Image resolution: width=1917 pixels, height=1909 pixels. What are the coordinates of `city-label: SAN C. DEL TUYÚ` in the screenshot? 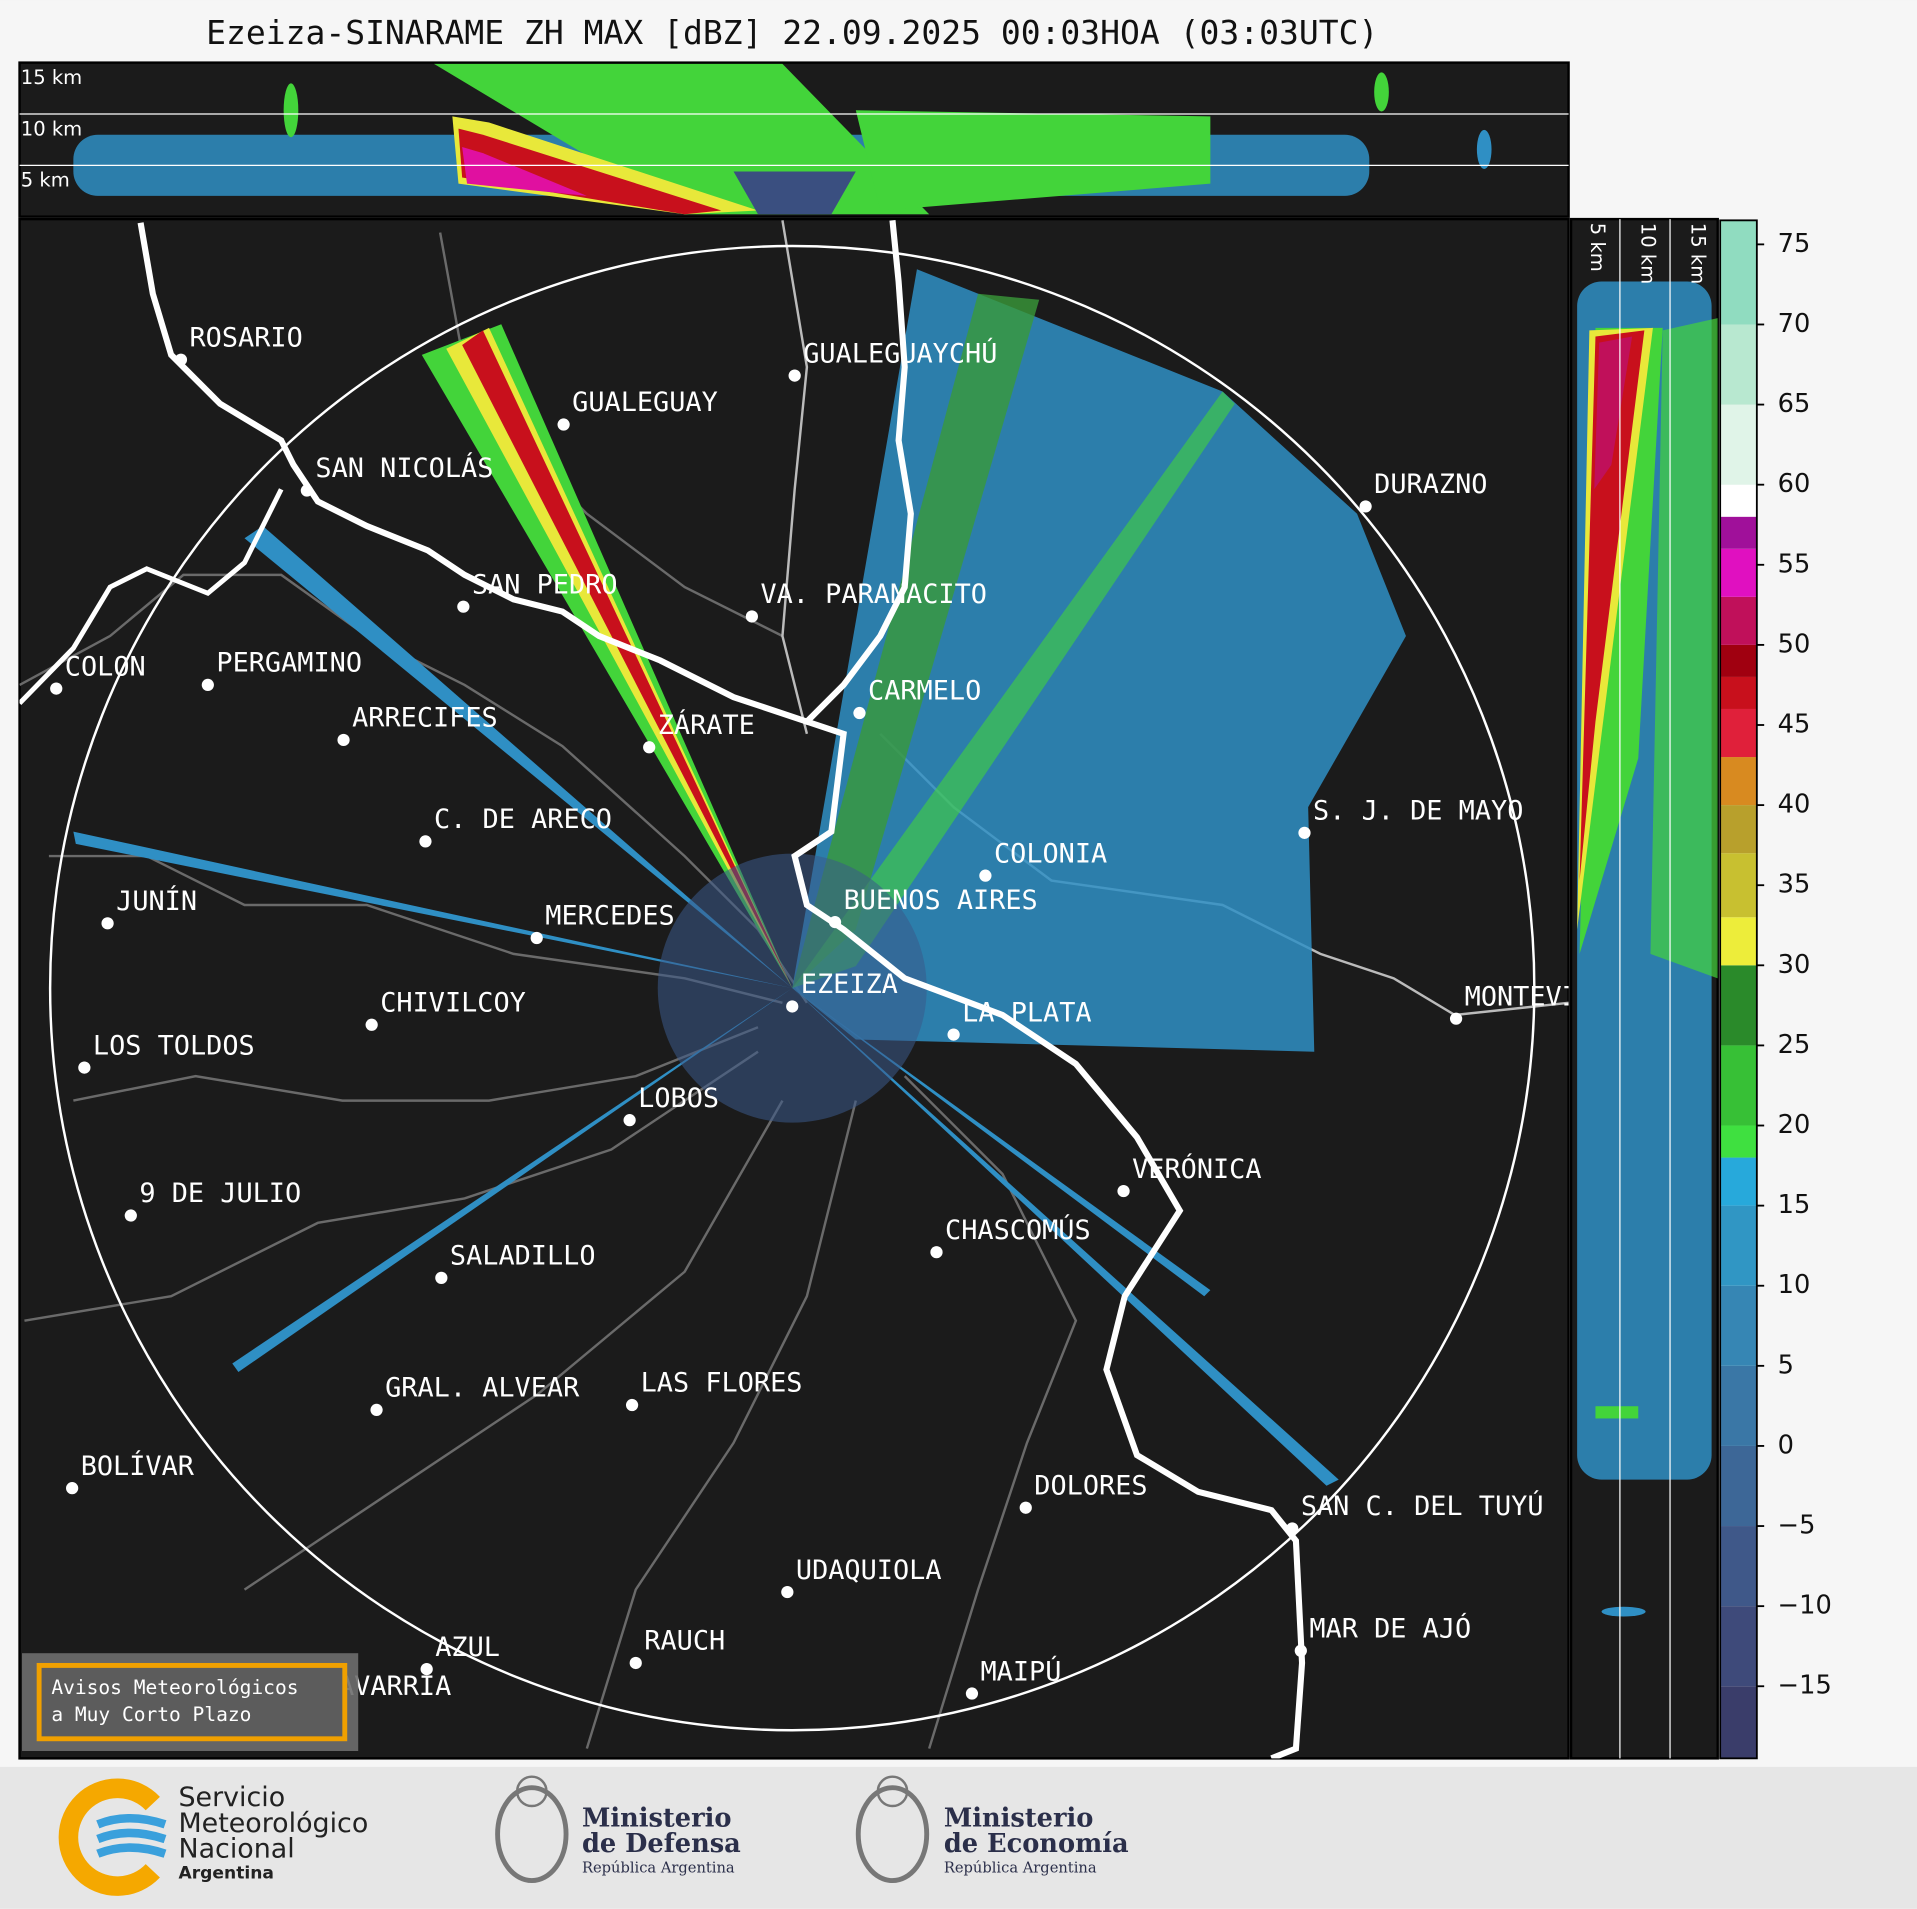 It's located at (1422, 1506).